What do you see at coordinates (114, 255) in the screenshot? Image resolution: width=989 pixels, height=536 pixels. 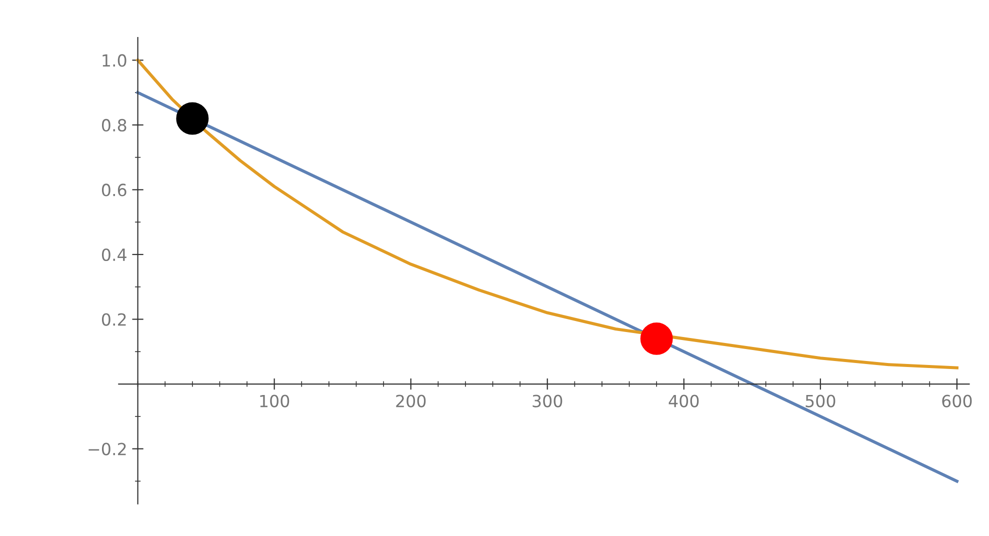 I see `y-tick-label: 0.4` at bounding box center [114, 255].